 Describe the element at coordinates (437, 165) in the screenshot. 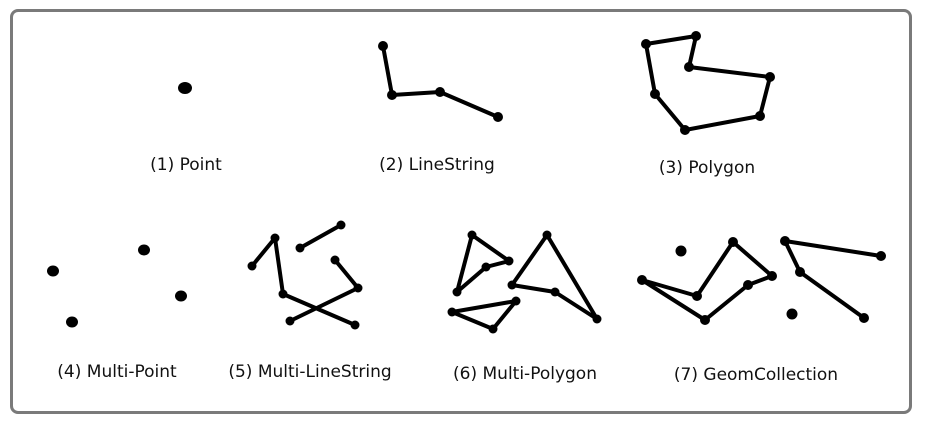

I see `caption-linestring: (2) LineString` at that location.